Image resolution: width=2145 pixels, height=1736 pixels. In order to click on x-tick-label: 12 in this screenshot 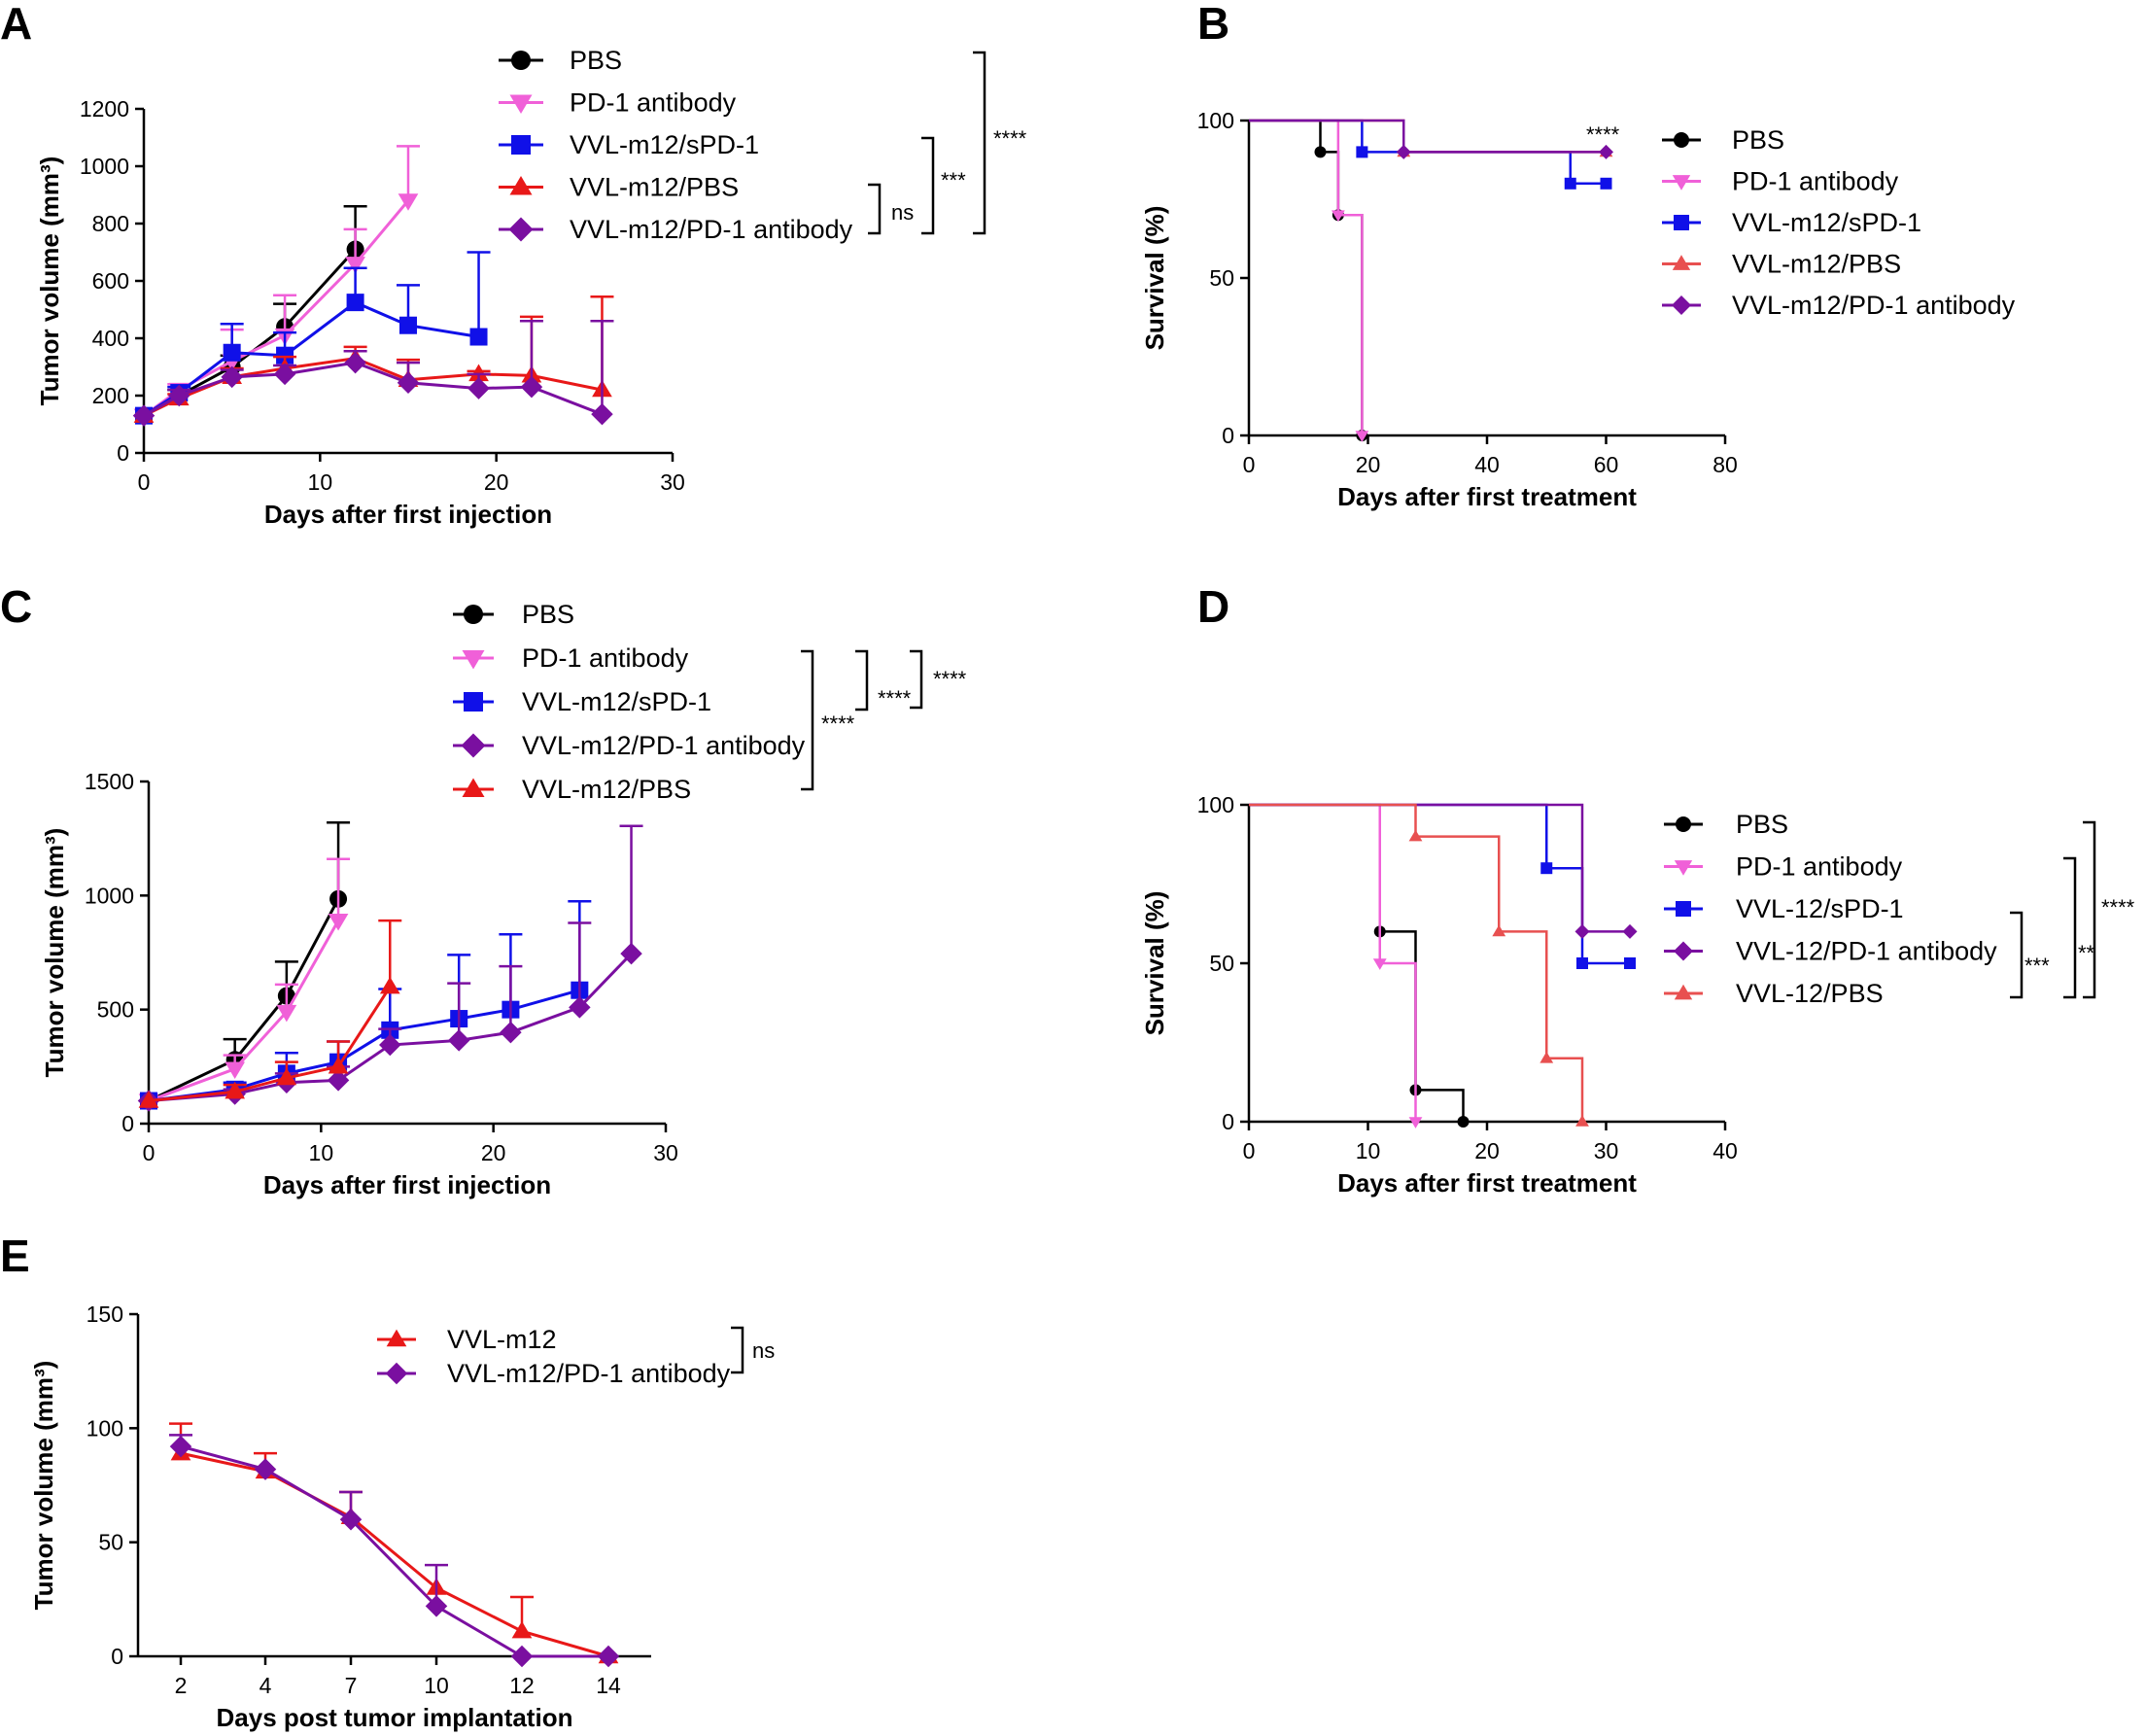, I will do `click(522, 1686)`.